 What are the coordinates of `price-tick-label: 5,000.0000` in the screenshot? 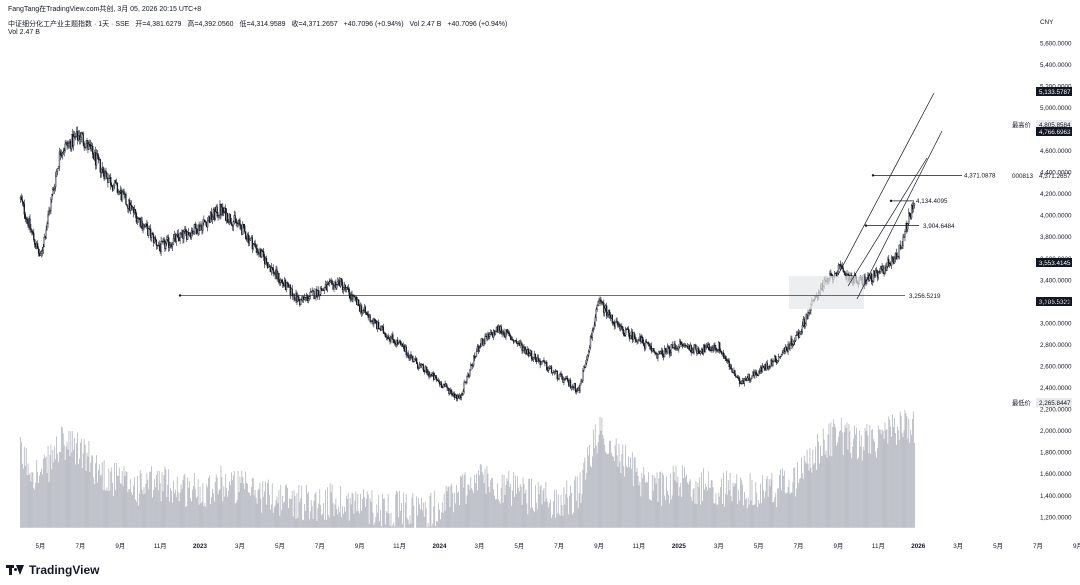 It's located at (1056, 108).